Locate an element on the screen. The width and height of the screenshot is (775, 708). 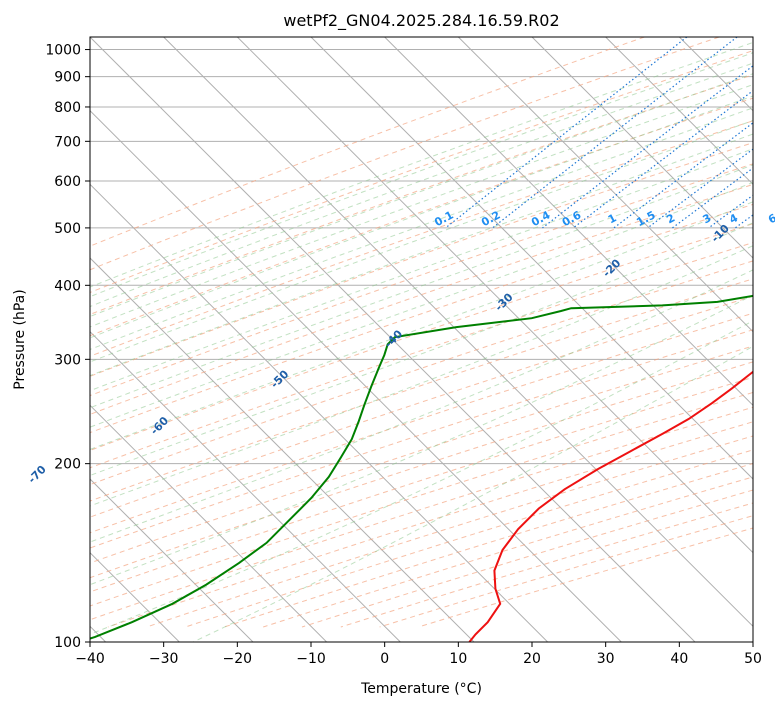
x-tick-label: 10 is located at coordinates (458, 659).